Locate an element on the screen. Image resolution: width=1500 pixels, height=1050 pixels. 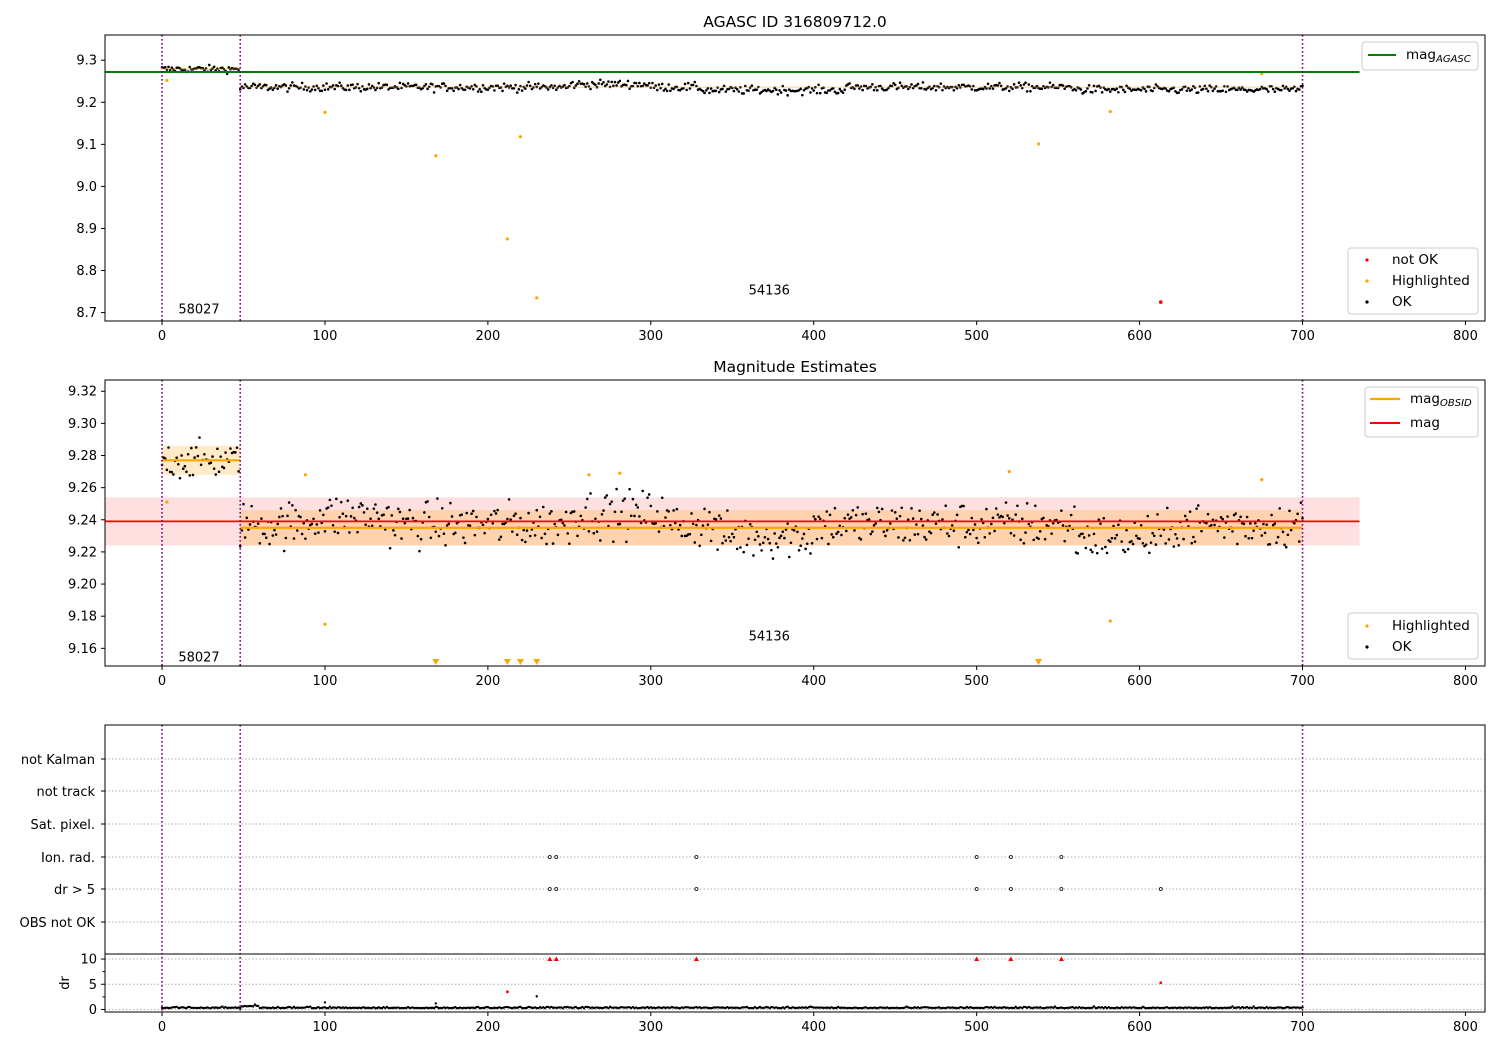
p2-ytick-label-6: 9.28 is located at coordinates (82, 456).